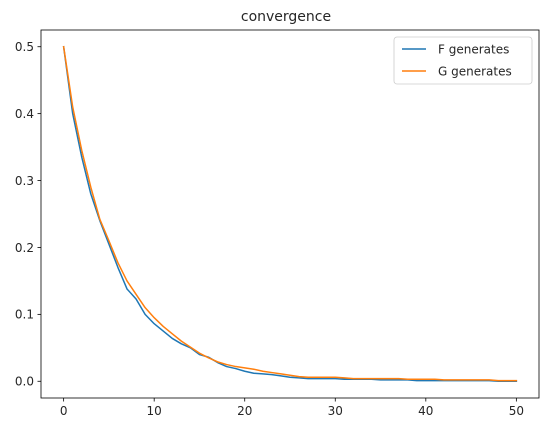  Describe the element at coordinates (475, 71) in the screenshot. I see `legend-label-g-generates: G generates` at that location.